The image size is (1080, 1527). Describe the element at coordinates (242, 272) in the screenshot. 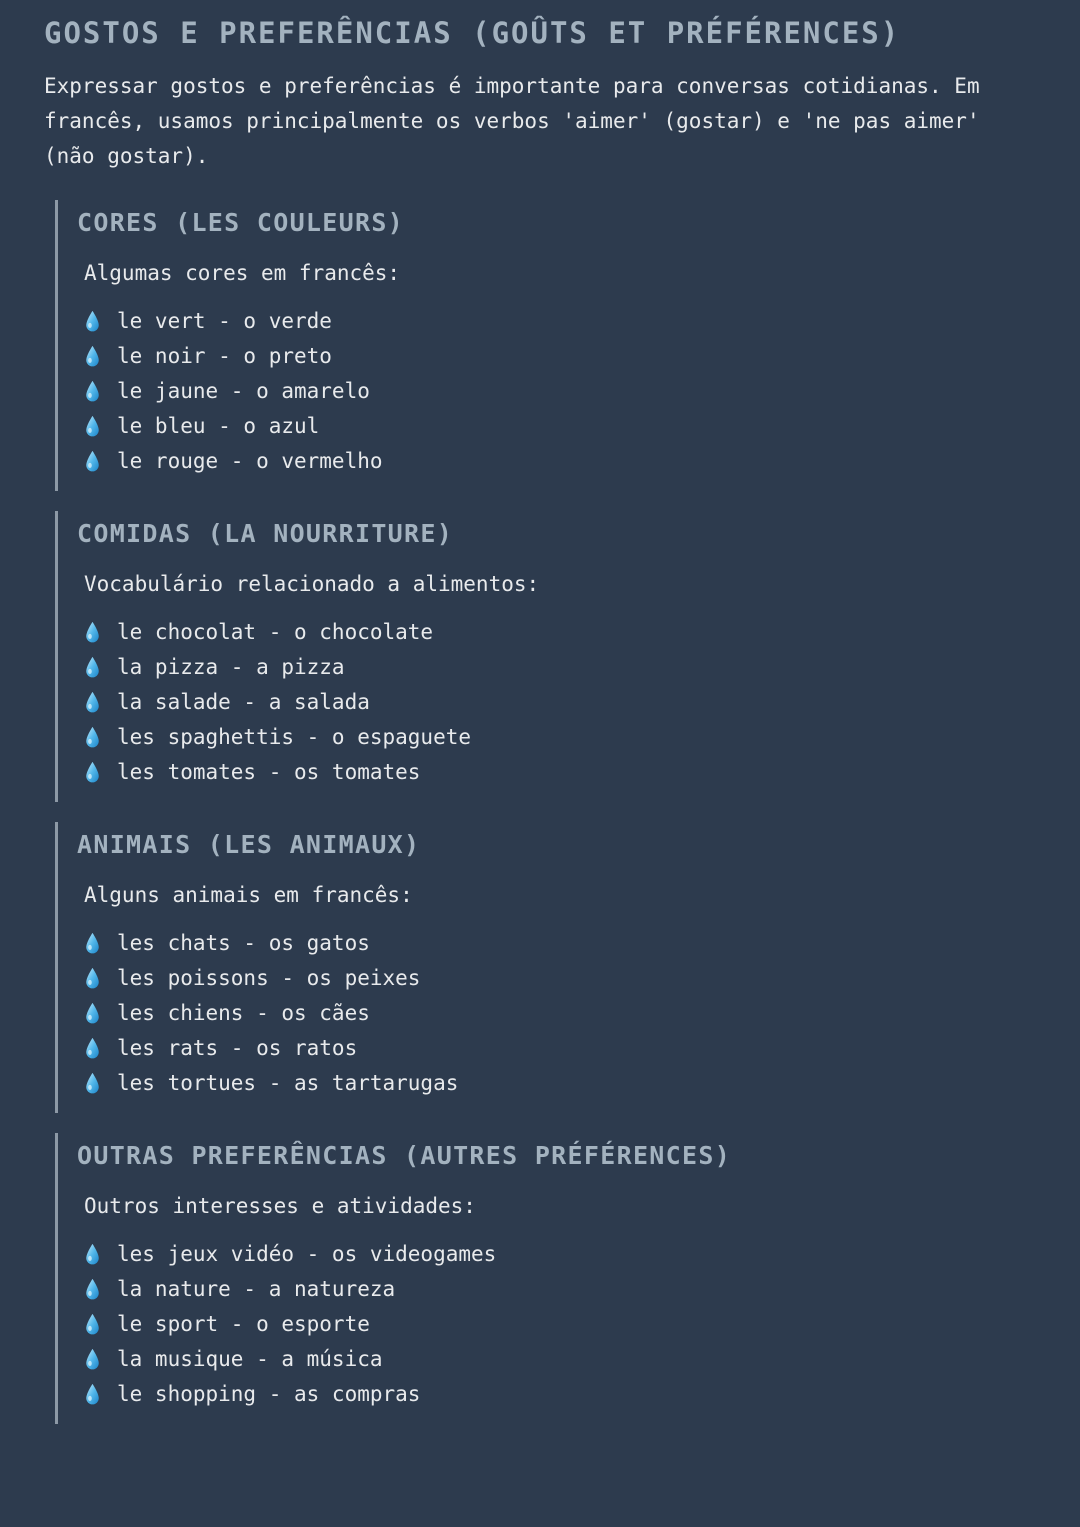

I see `section-colors-intro: Algumas cores em francês:` at that location.